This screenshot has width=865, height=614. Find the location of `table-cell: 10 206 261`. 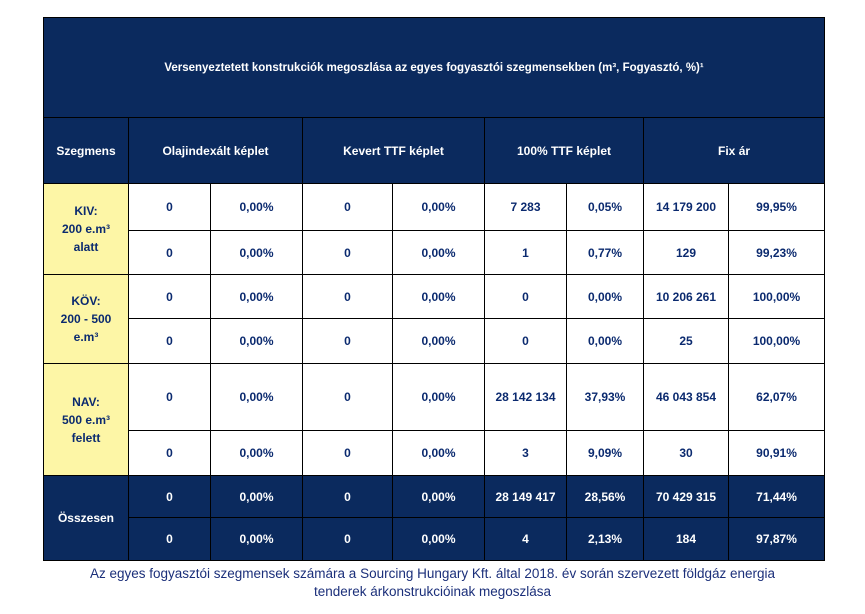

table-cell: 10 206 261 is located at coordinates (686, 296).